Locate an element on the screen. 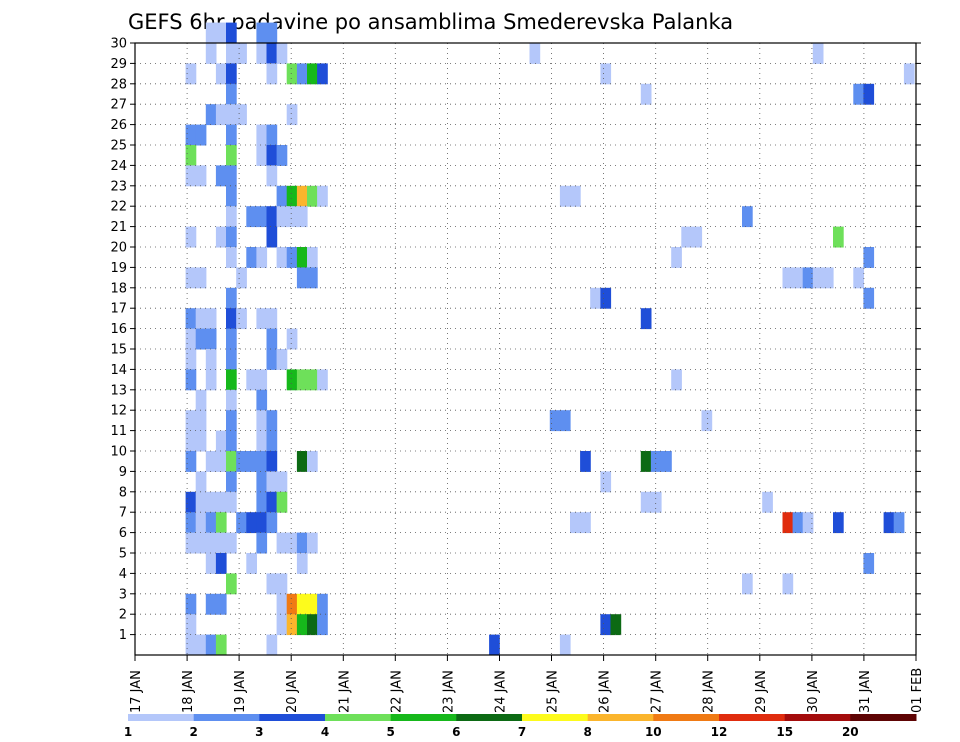  x-tick-label: 27 JAN is located at coordinates (657, 691).